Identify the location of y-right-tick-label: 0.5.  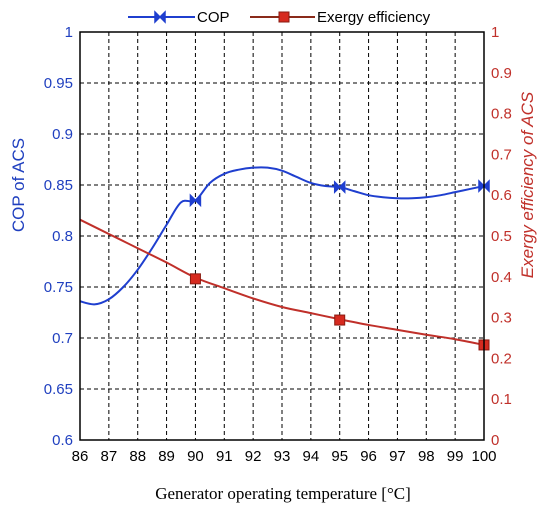
(501, 236).